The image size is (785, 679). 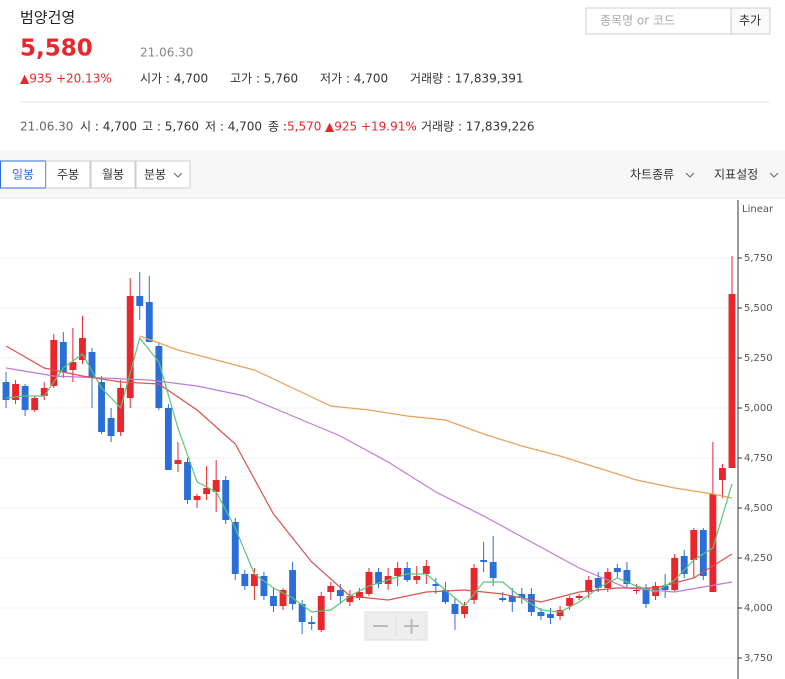 I want to click on add-button, so click(x=750, y=21).